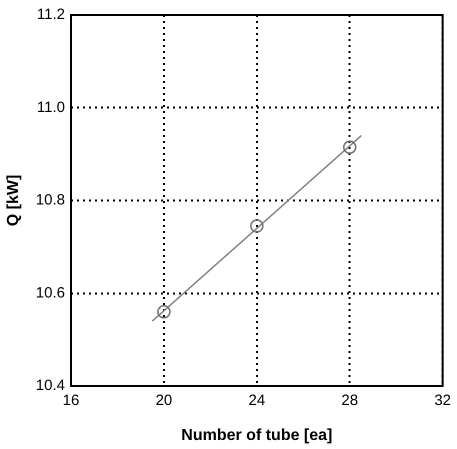 This screenshot has width=457, height=449. What do you see at coordinates (50, 15) in the screenshot?
I see `y-tick-label: 11.2` at bounding box center [50, 15].